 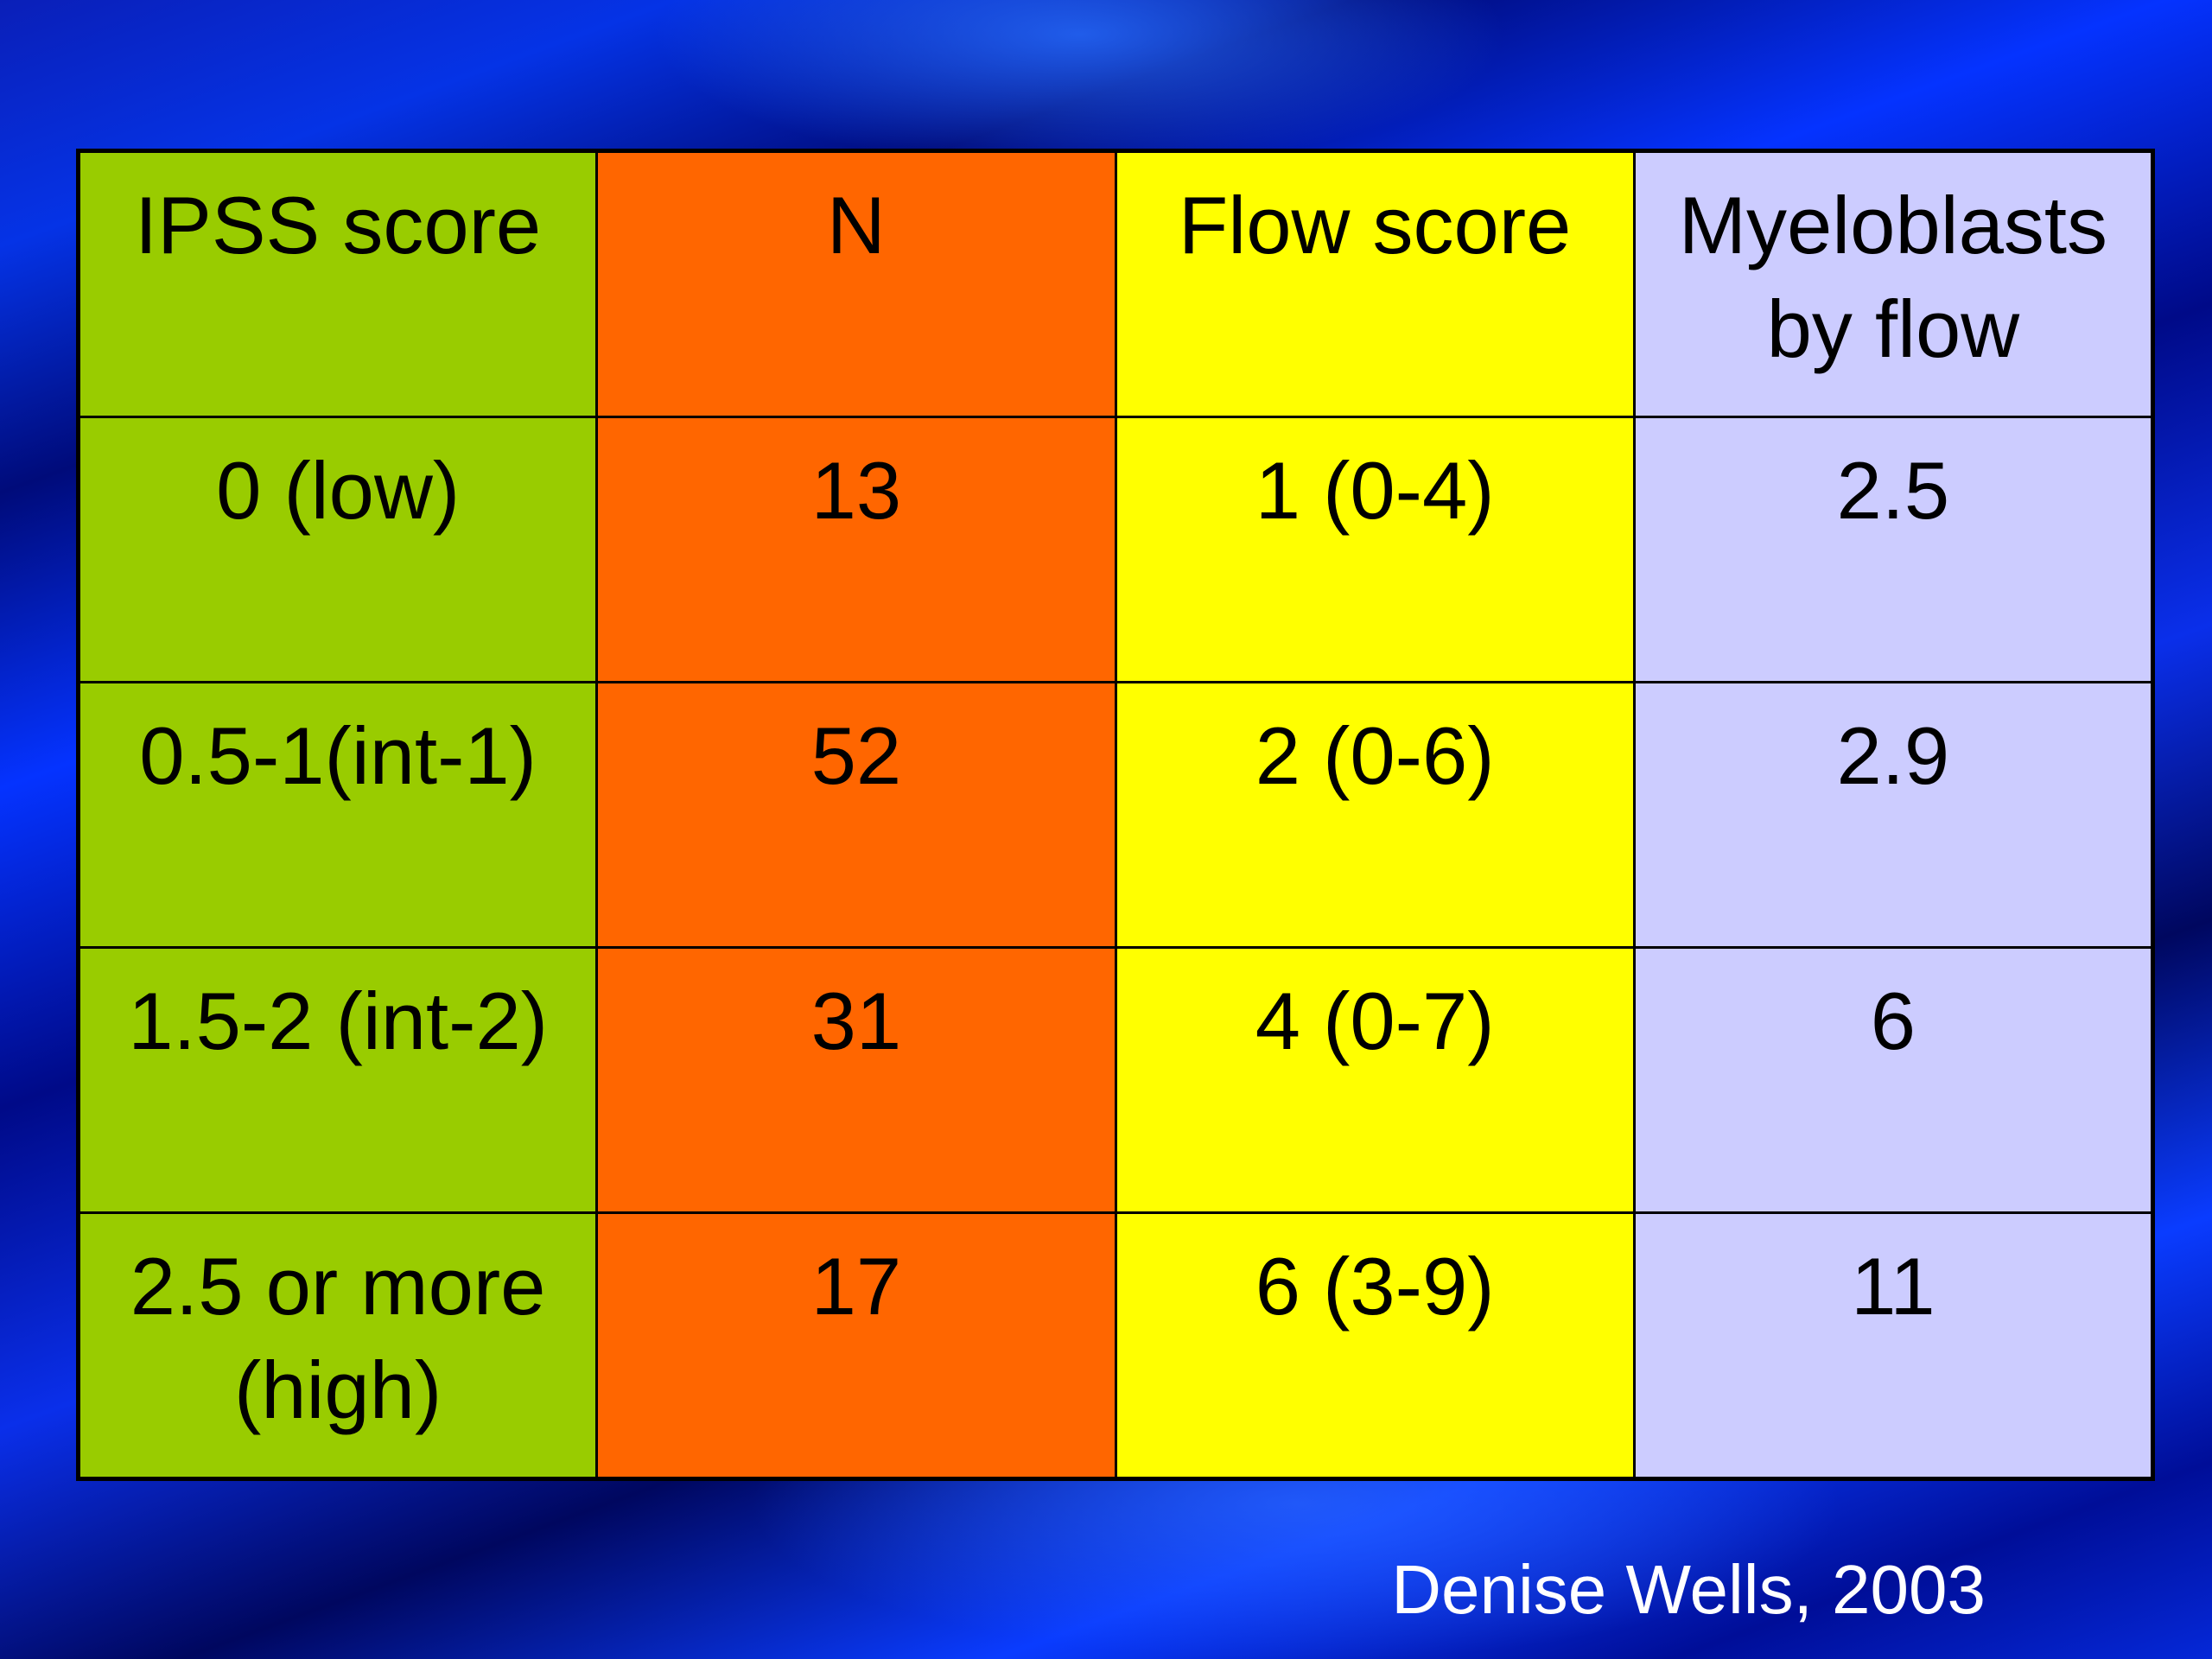 What do you see at coordinates (1893, 549) in the screenshot?
I see `cell-myeloblasts: 2.5` at bounding box center [1893, 549].